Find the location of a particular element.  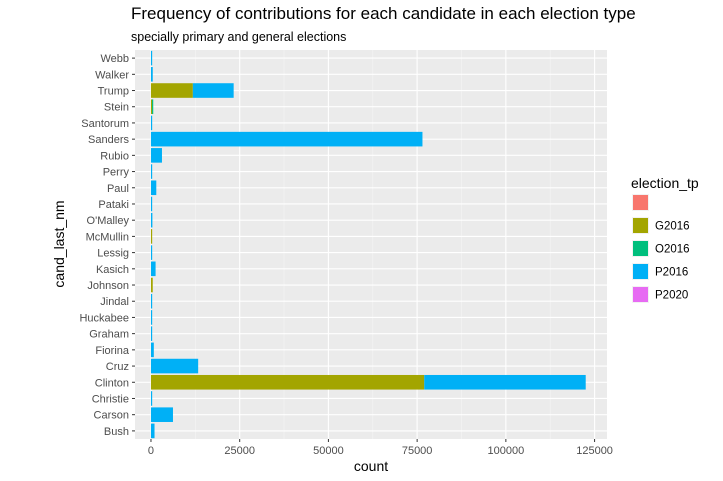

y-tick-label: Santorum is located at coordinates (105, 124).